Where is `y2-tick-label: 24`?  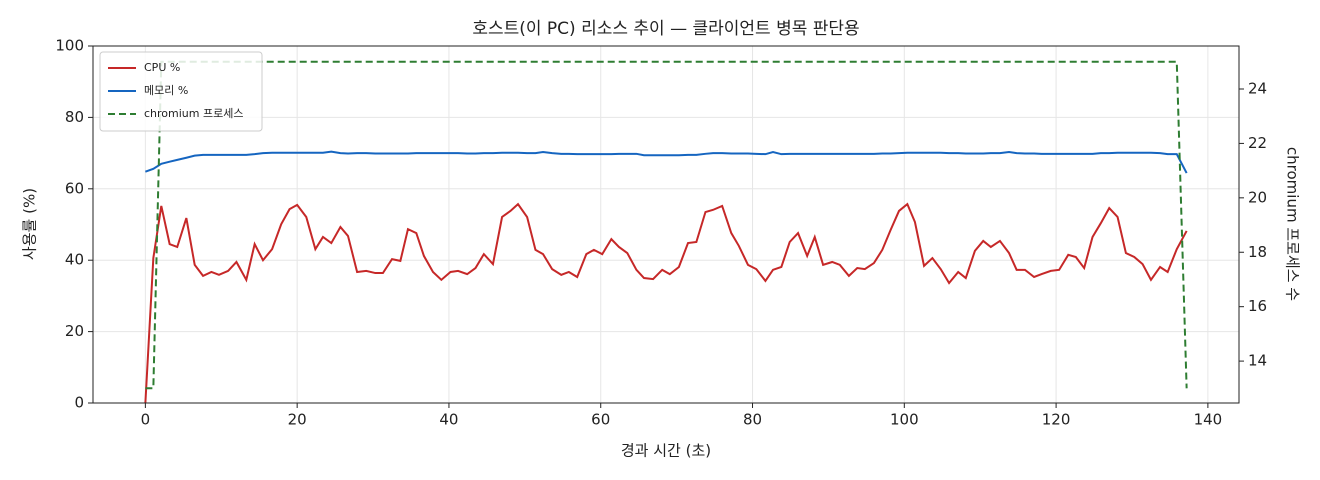
y2-tick-label: 24 is located at coordinates (1257, 88).